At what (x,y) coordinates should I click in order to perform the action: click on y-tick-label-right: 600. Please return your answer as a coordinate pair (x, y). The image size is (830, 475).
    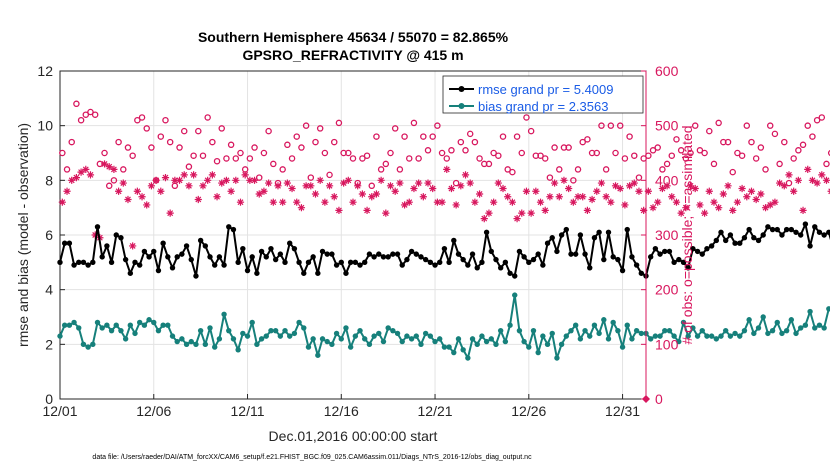
    Looking at the image, I should click on (667, 71).